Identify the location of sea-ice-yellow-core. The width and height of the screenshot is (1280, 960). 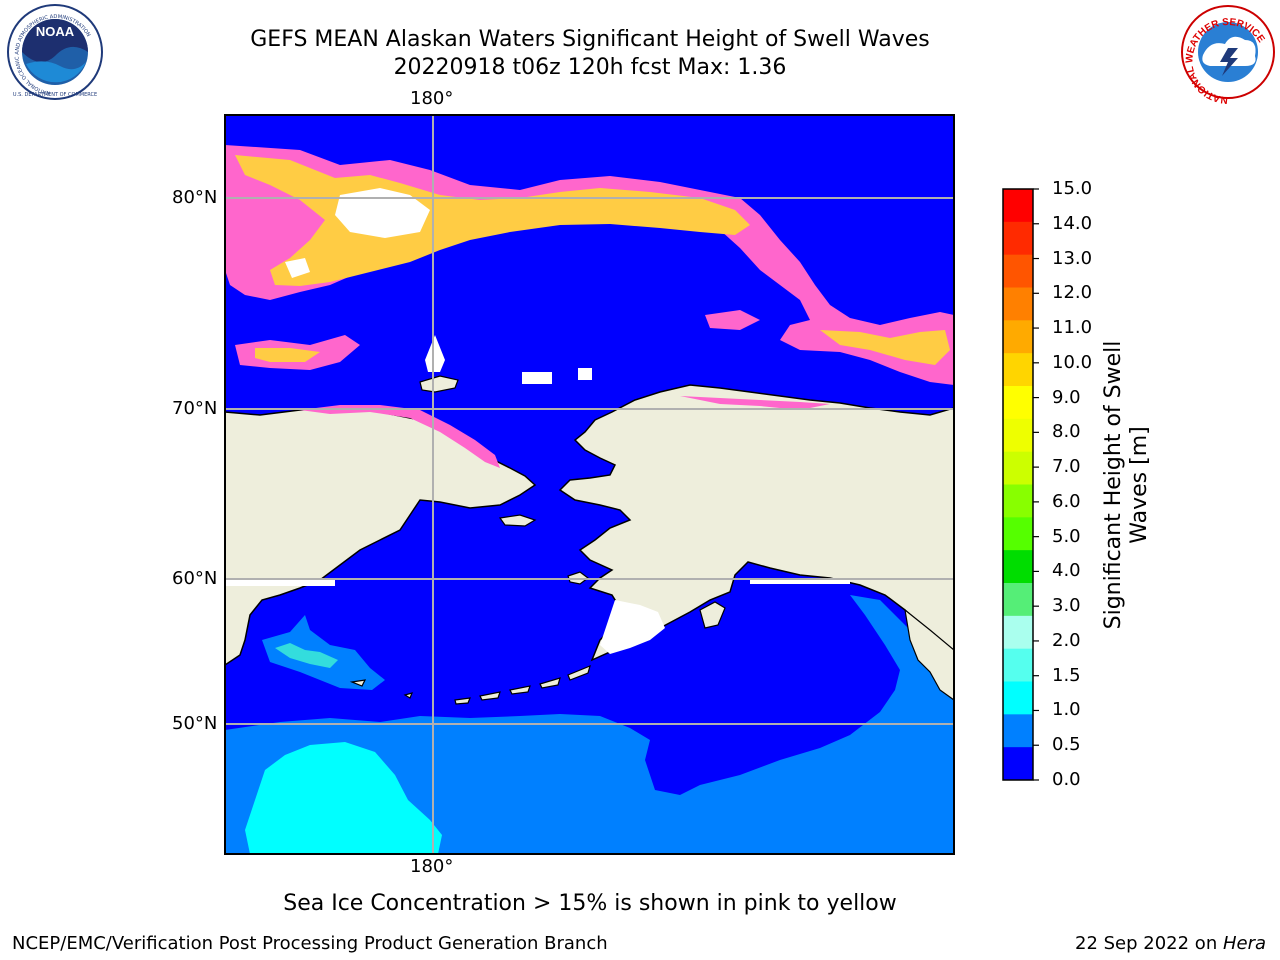
(492, 220).